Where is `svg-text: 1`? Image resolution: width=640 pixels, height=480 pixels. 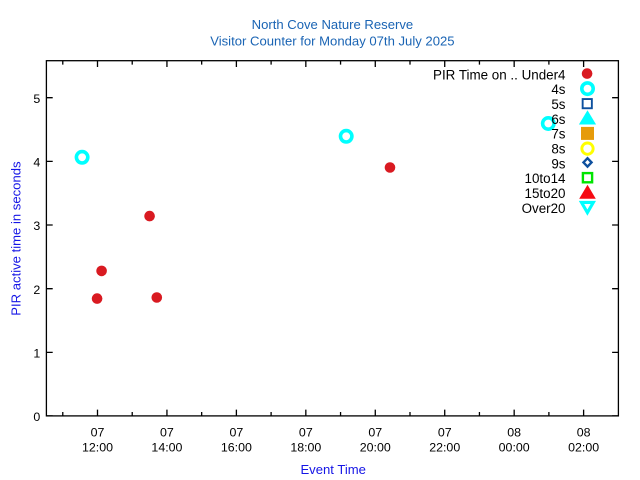
svg-text: 1 is located at coordinates (36, 354).